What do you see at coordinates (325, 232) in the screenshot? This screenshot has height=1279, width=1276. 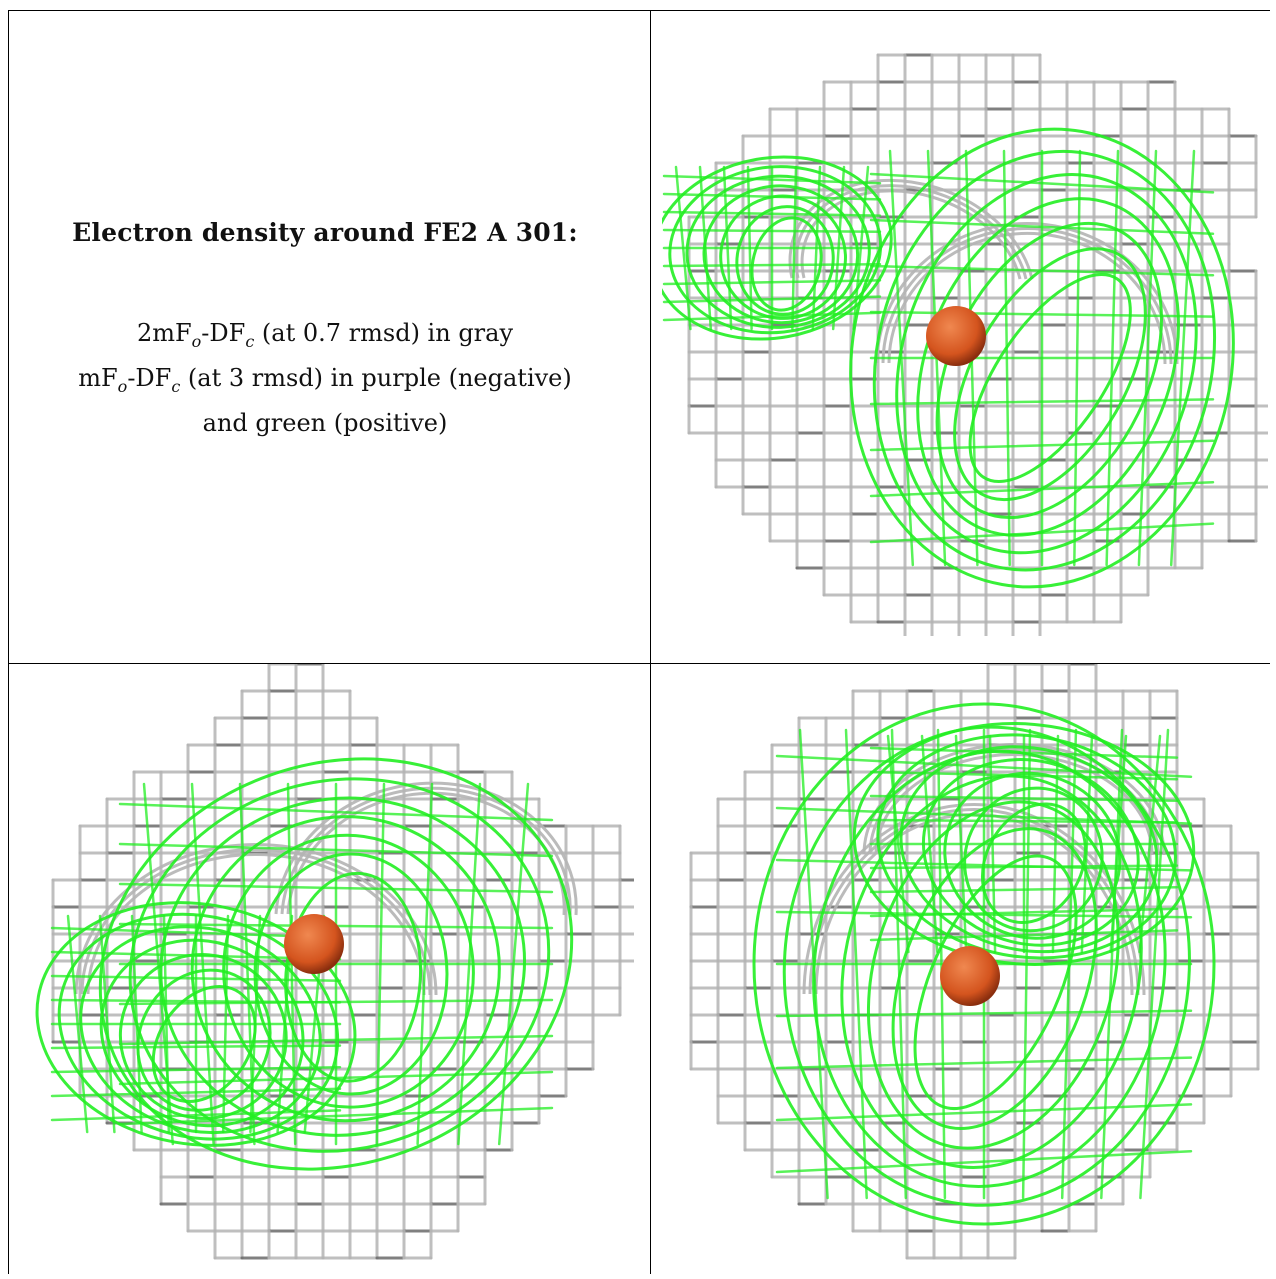 I see `figure-title: Electron density around FE2 A 301:` at bounding box center [325, 232].